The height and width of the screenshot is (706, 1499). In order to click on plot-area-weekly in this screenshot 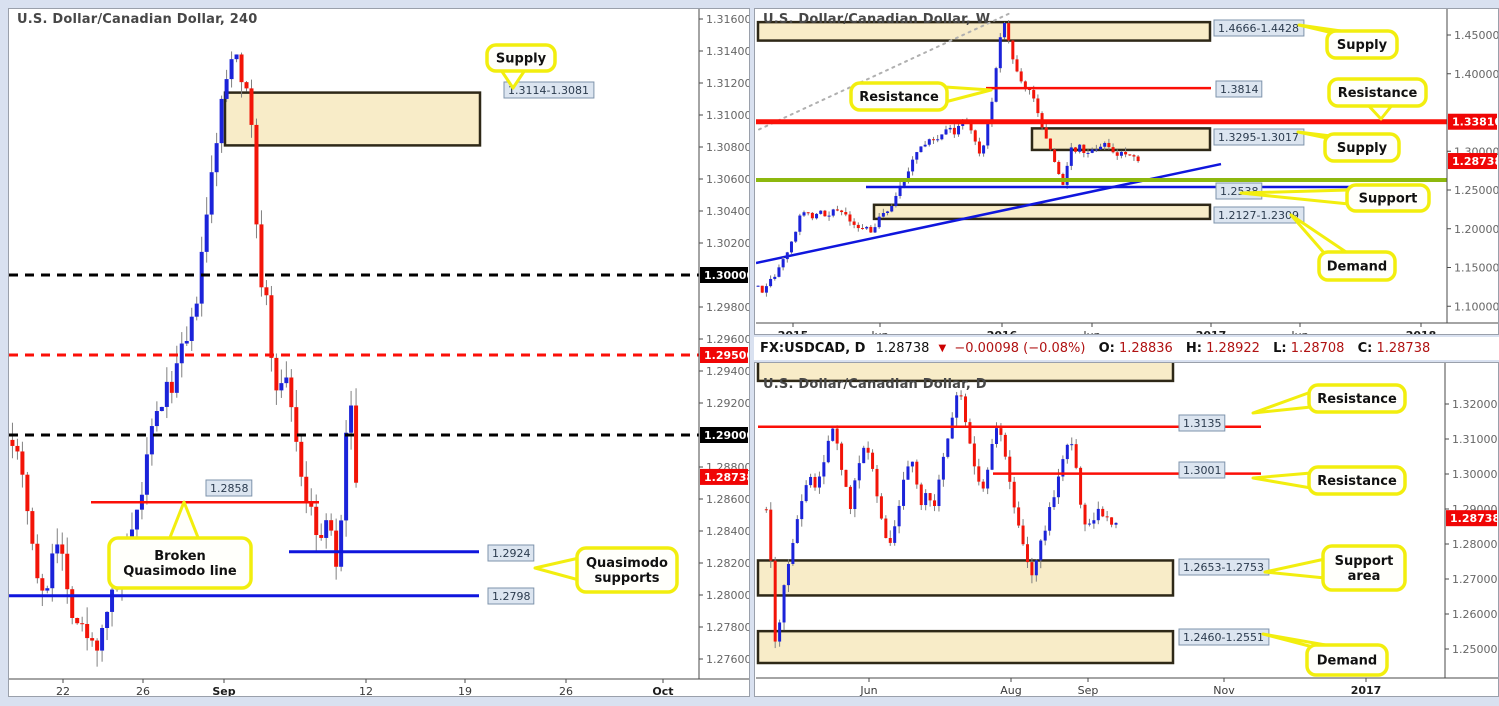, I will do `click(989, 154)`.